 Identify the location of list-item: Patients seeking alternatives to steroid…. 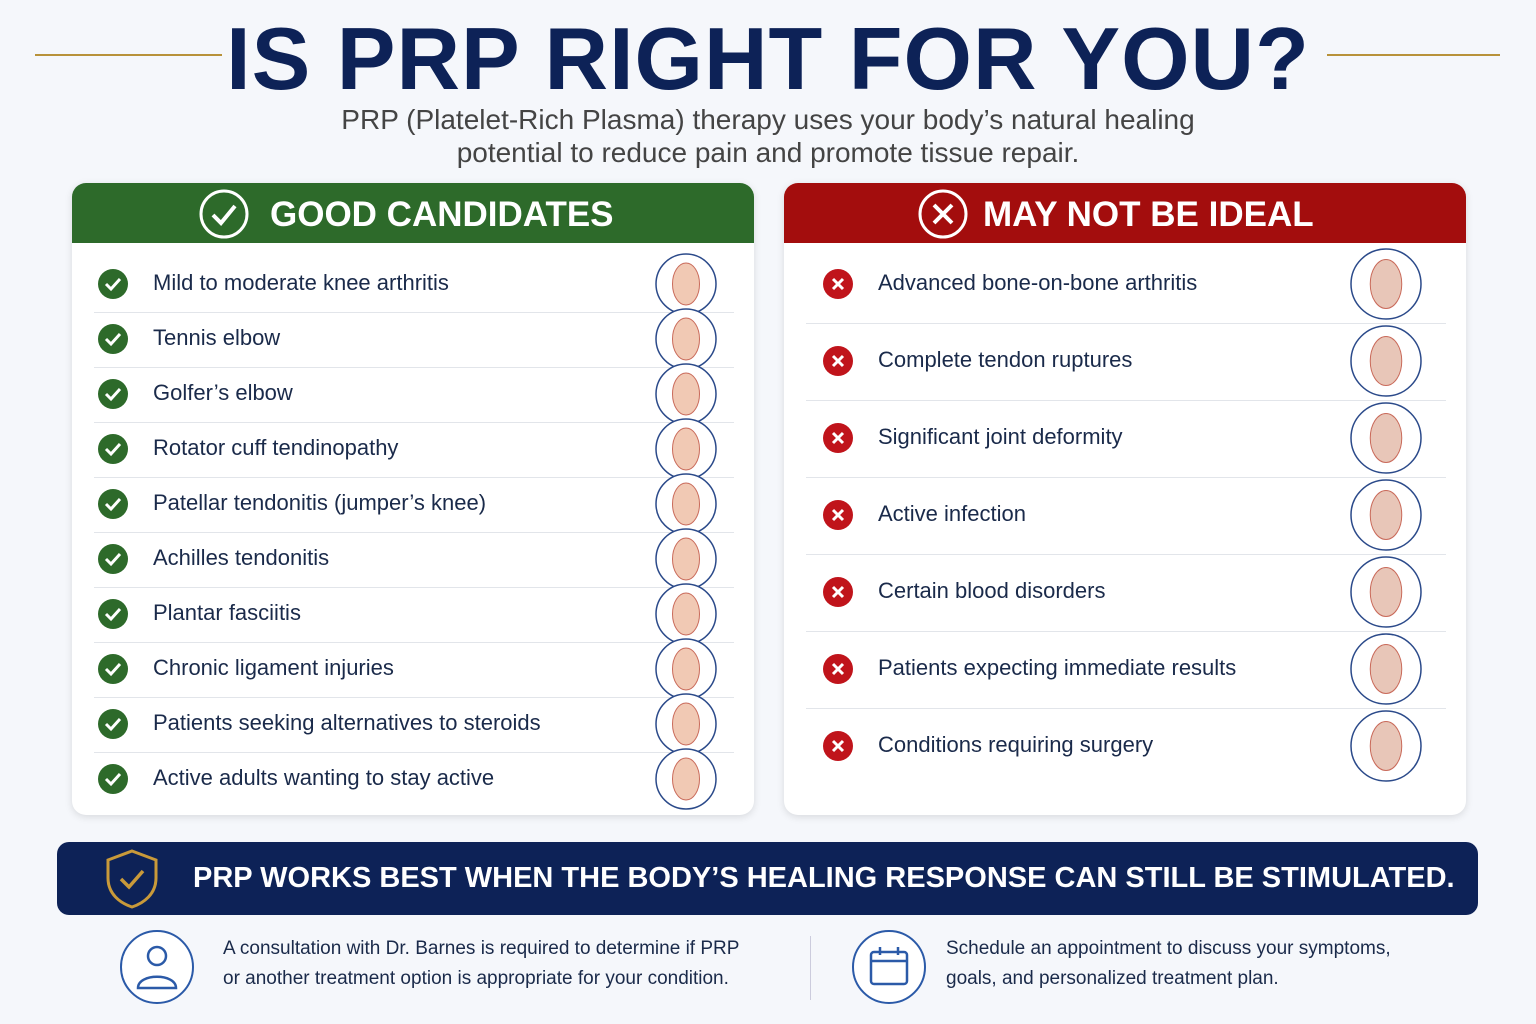
(347, 722).